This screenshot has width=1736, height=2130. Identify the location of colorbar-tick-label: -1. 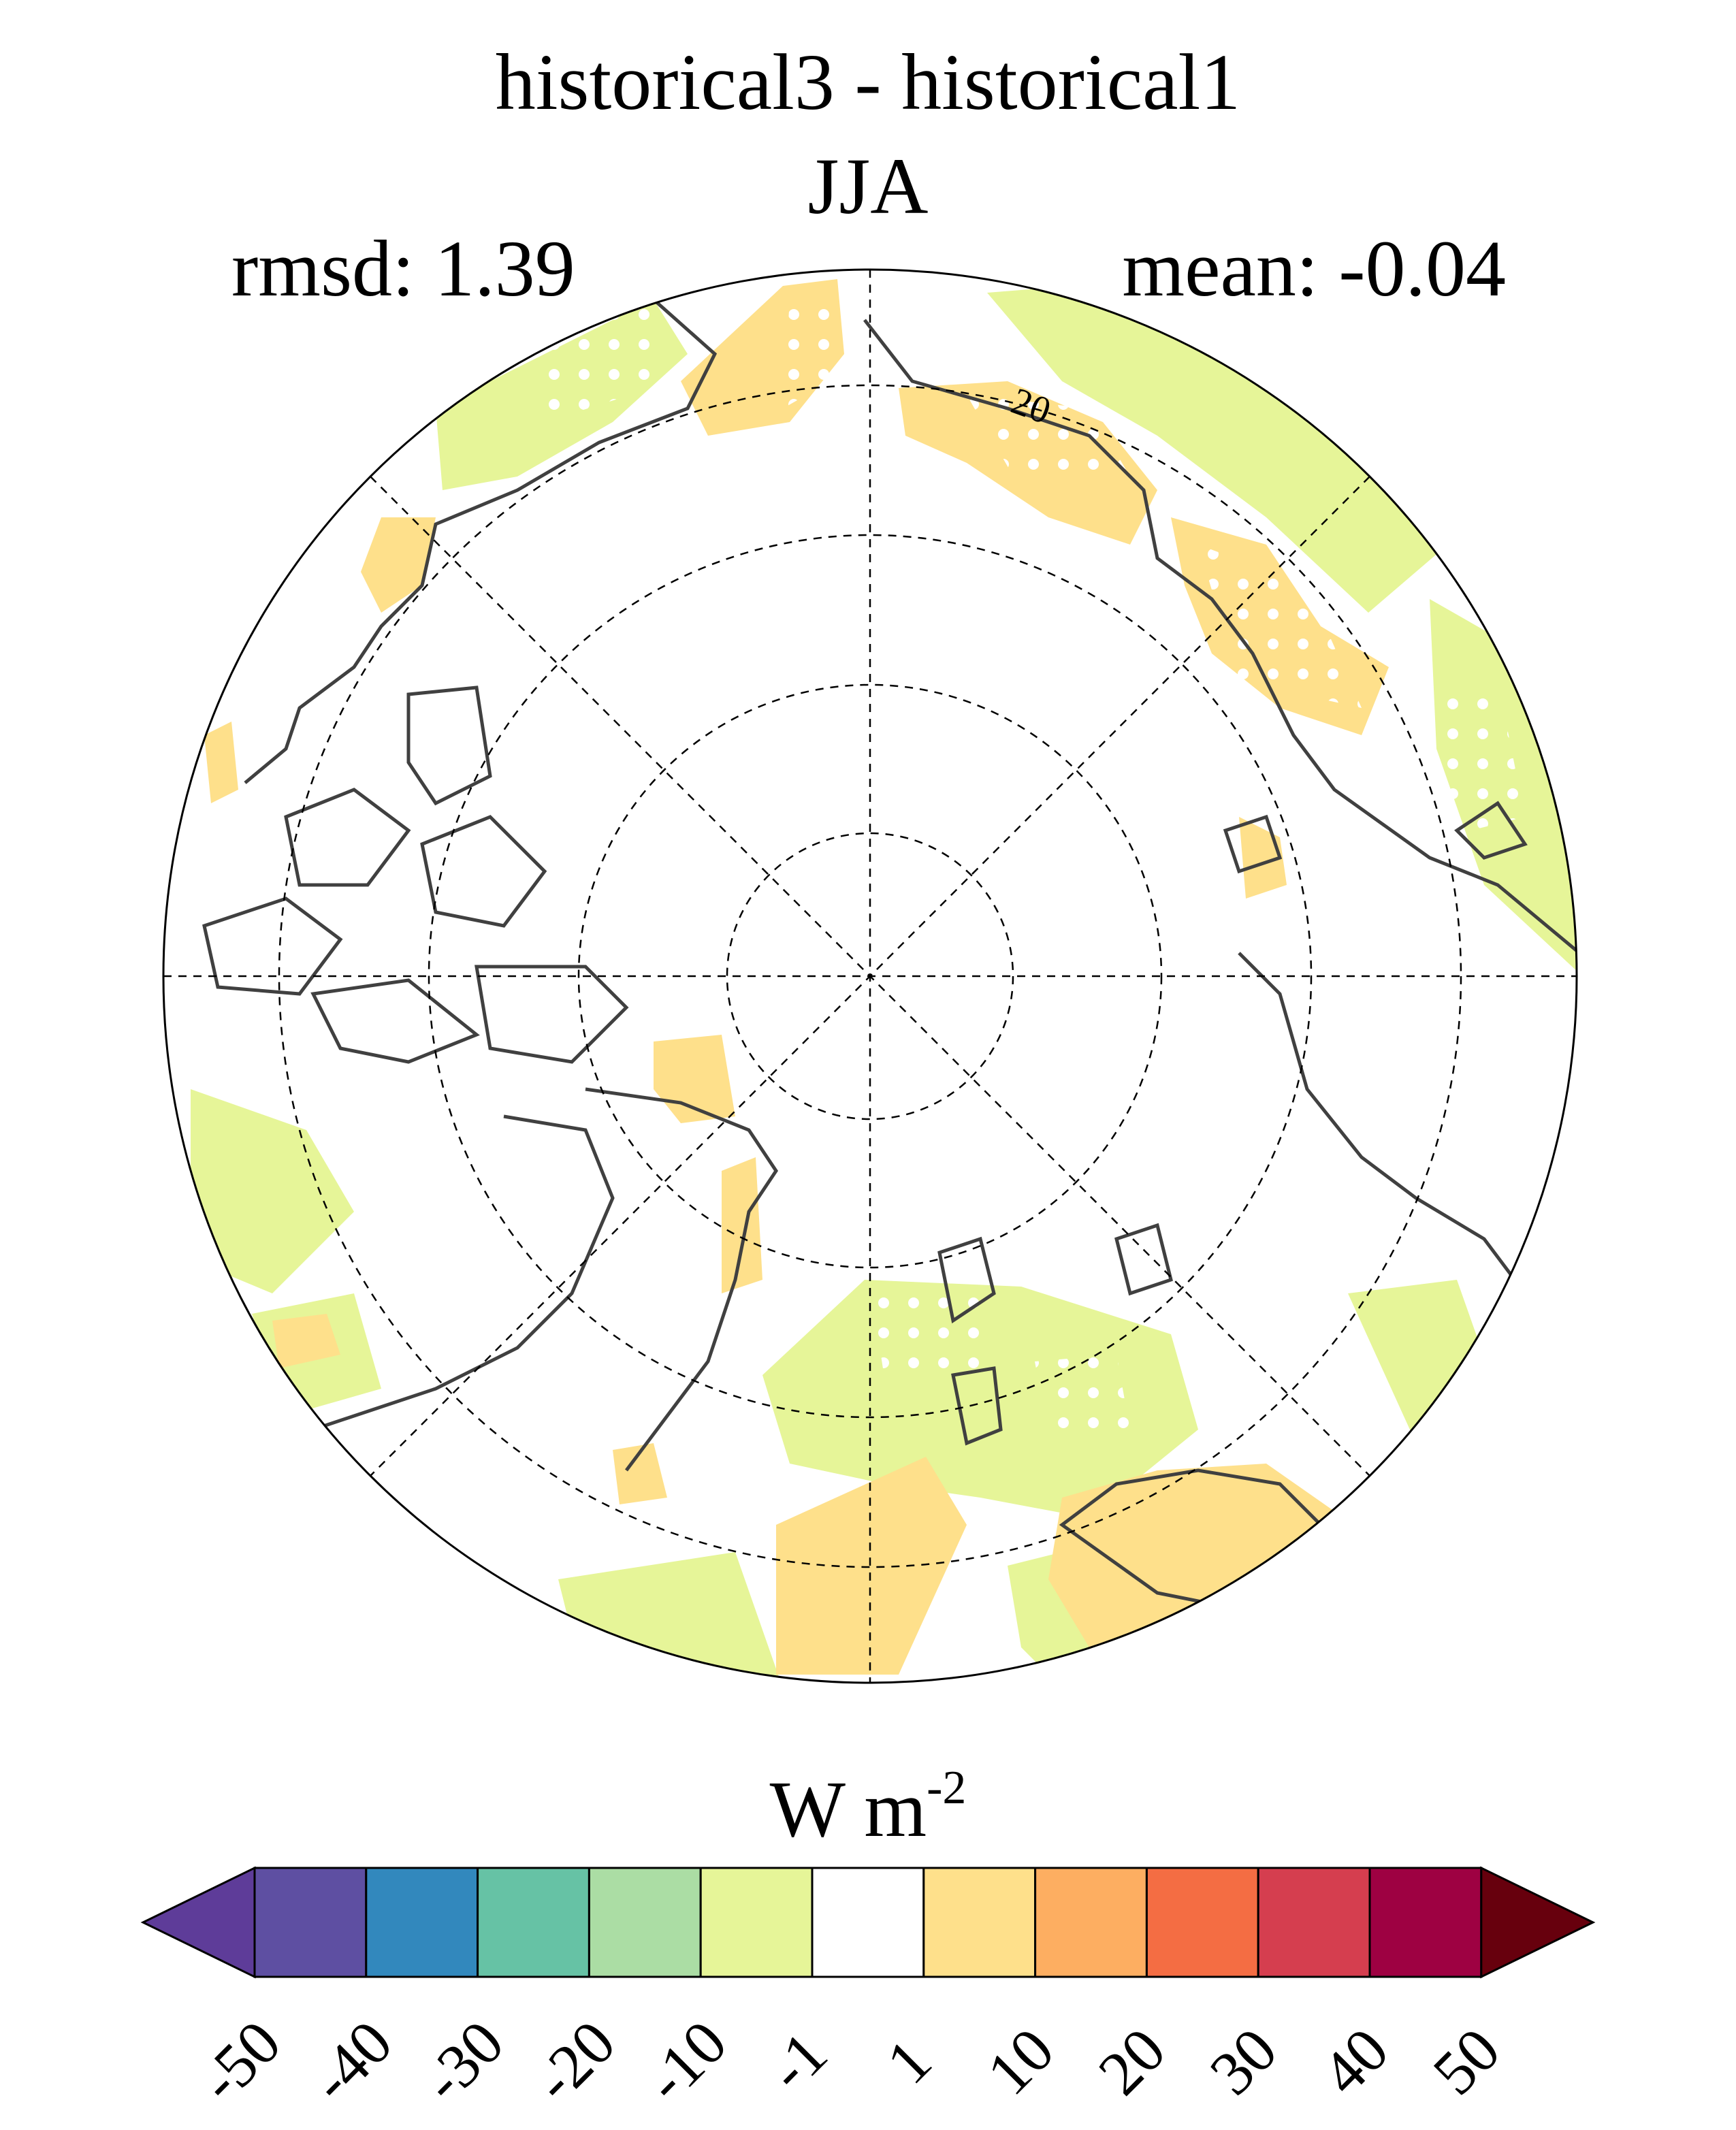
(797, 2061).